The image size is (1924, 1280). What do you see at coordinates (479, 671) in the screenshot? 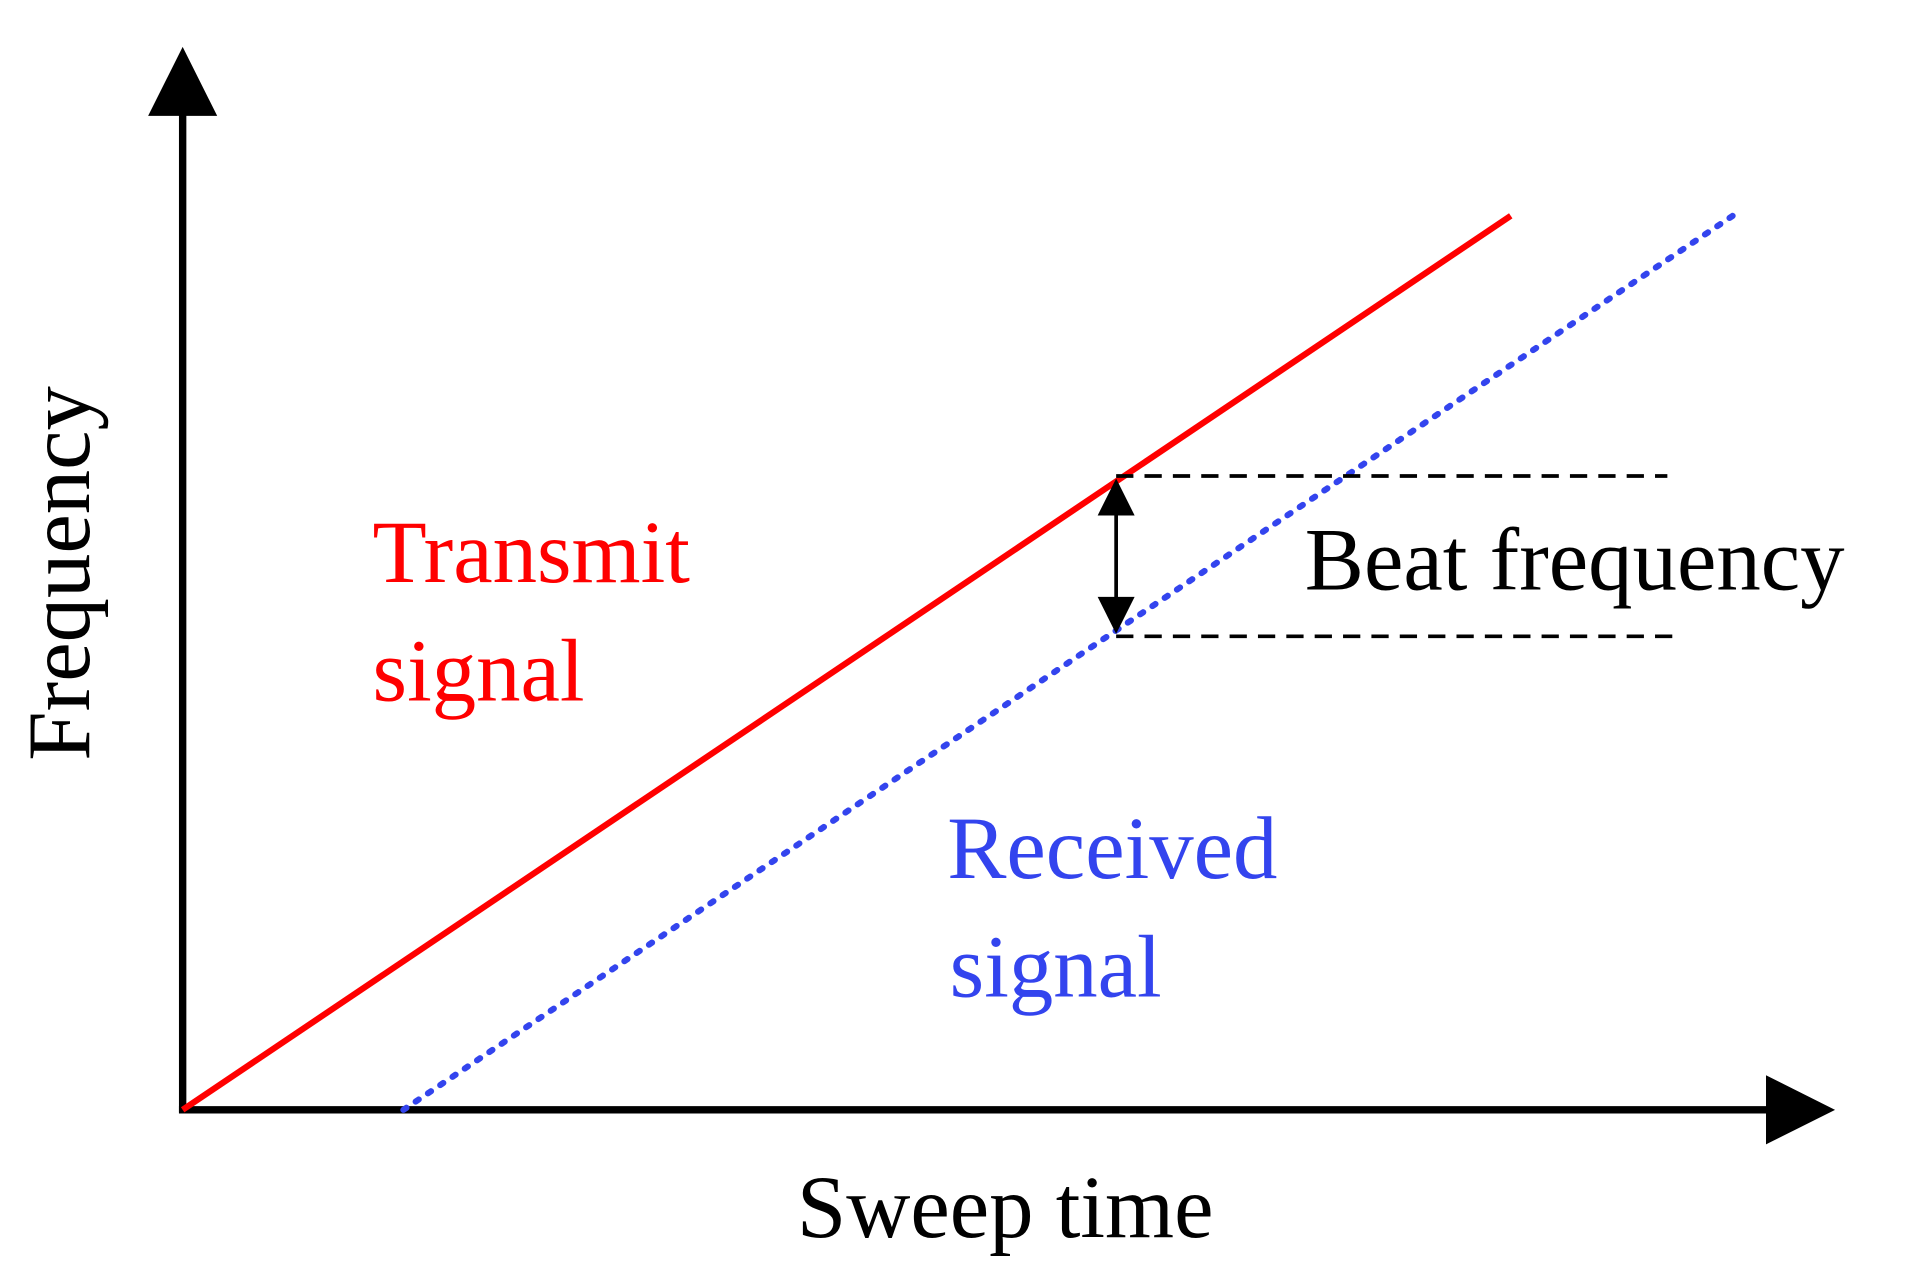
I see `transmit-label: signal` at bounding box center [479, 671].